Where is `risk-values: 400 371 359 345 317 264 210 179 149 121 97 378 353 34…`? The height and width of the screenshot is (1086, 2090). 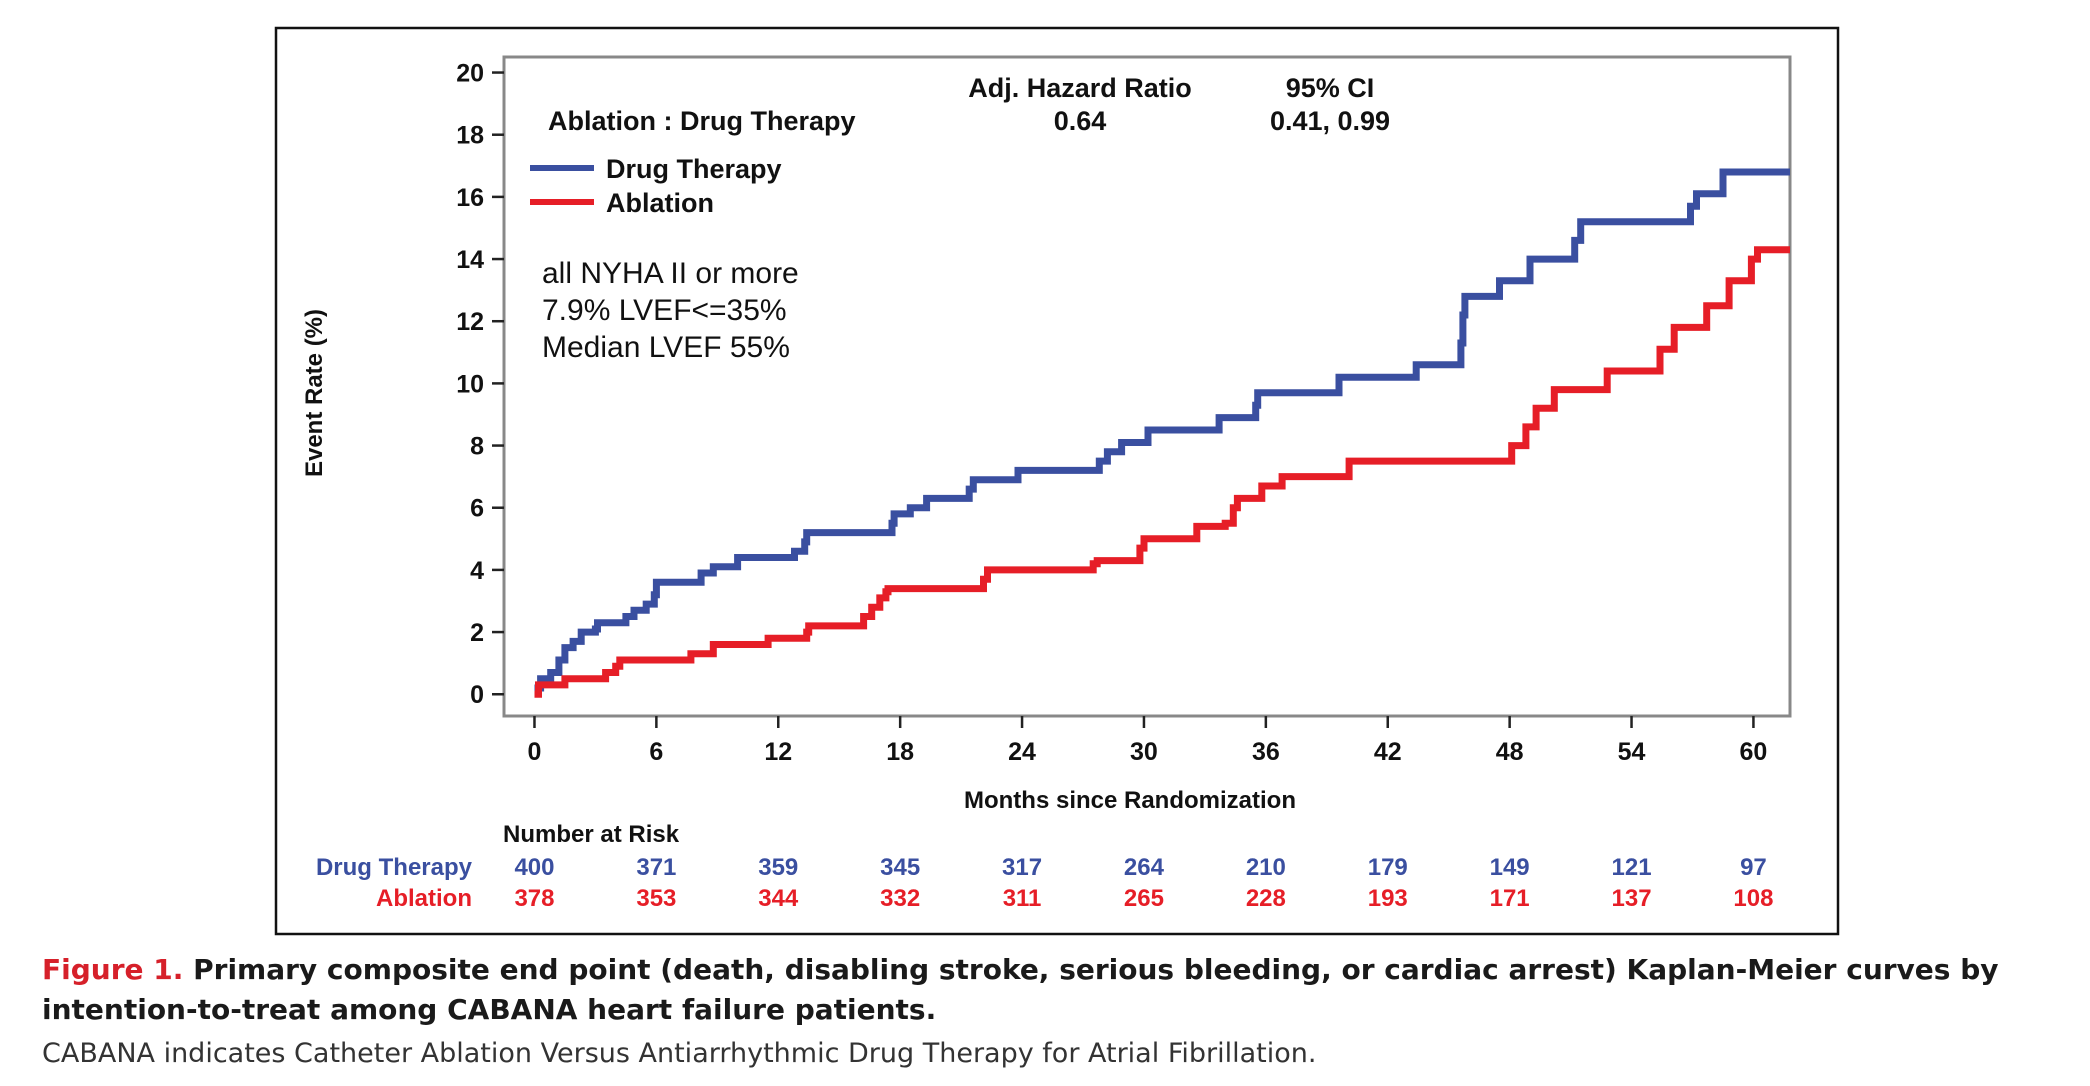 risk-values: 400 371 359 345 317 264 210 179 149 121 97 378 353 34… is located at coordinates (1143, 883).